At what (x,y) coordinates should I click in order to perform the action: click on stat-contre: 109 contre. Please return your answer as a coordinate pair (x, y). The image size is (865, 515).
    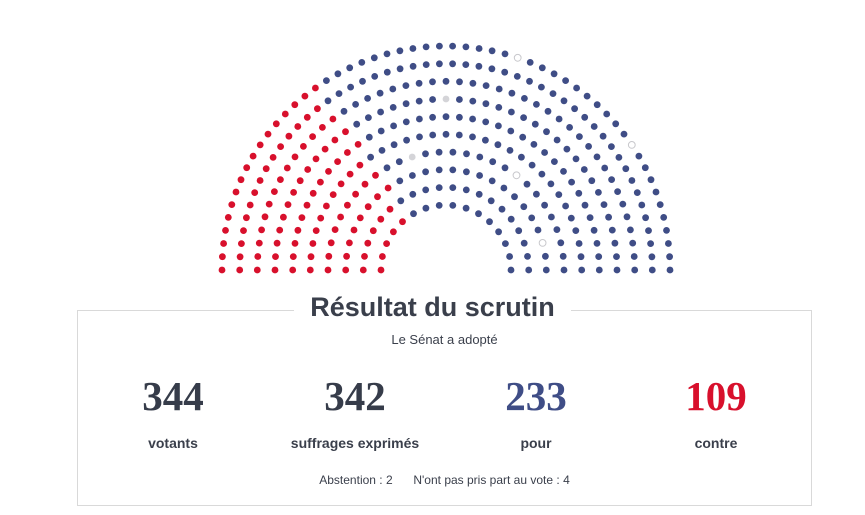
    Looking at the image, I should click on (716, 412).